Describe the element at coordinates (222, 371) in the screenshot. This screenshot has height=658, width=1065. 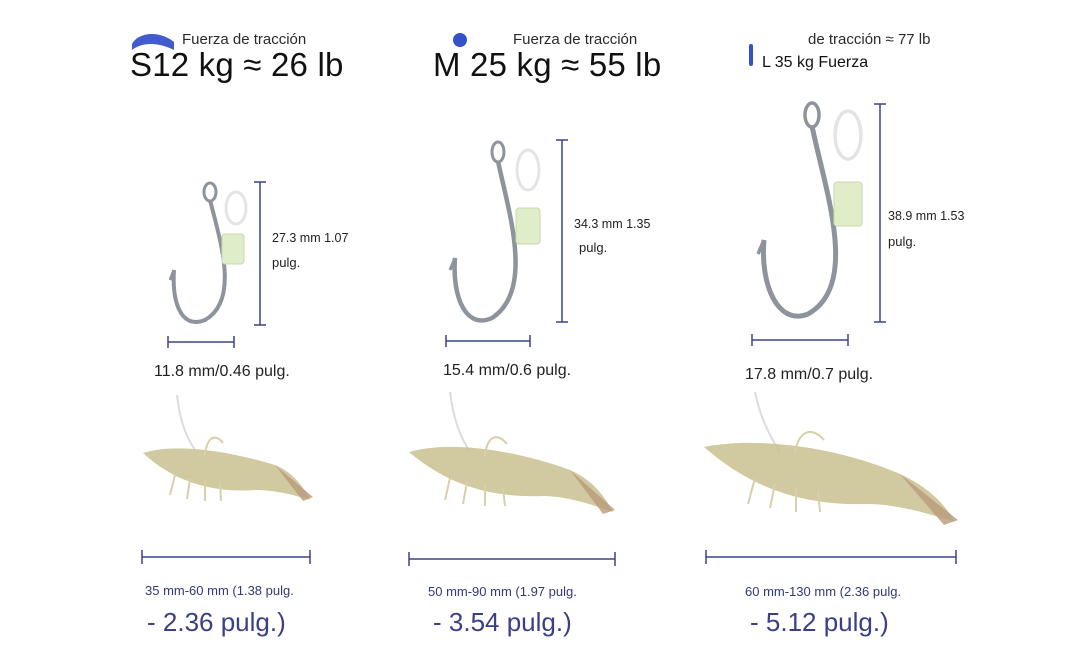
I see `hook-width-label: 11.8 mm/0.46 pulg.` at that location.